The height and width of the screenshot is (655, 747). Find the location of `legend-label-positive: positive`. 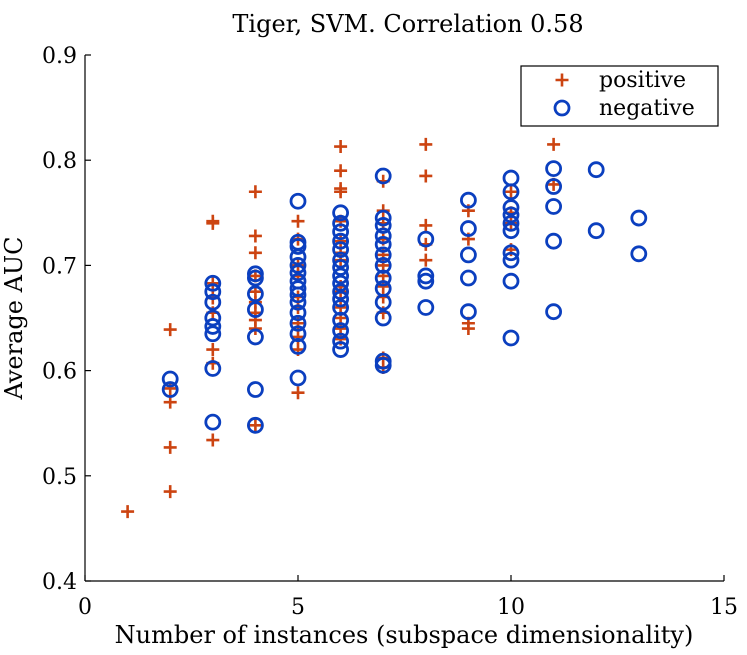

legend-label-positive: positive is located at coordinates (642, 80).